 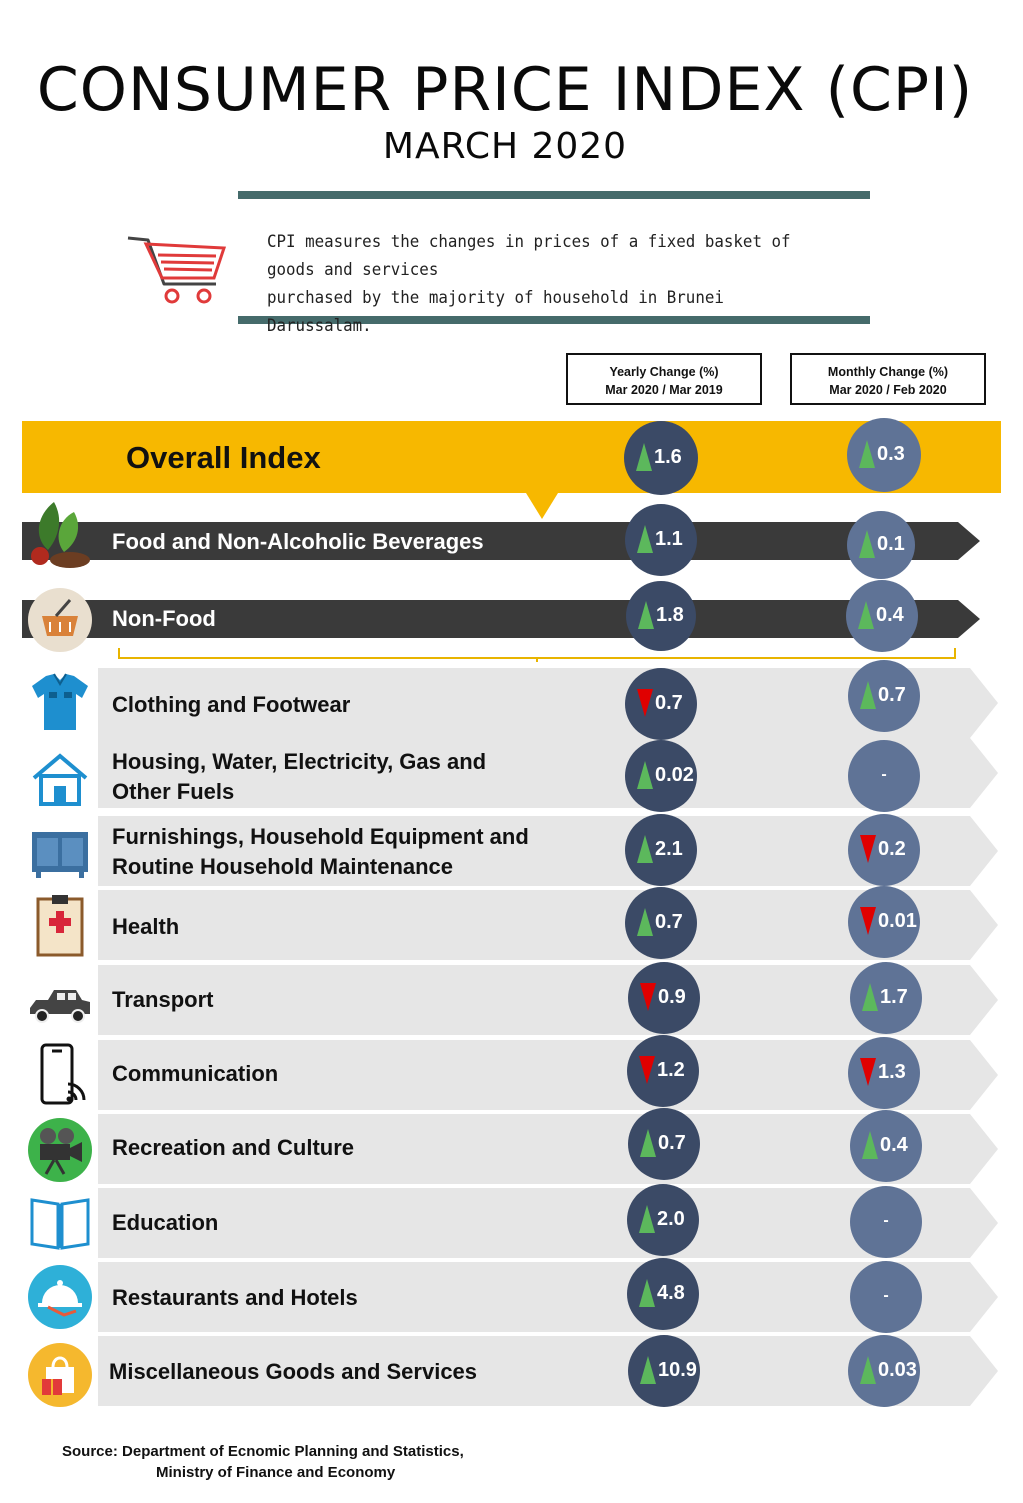 I want to click on monthly-column-header: Monthly Change (%) Mar 2020 / Feb 2020, so click(x=888, y=379).